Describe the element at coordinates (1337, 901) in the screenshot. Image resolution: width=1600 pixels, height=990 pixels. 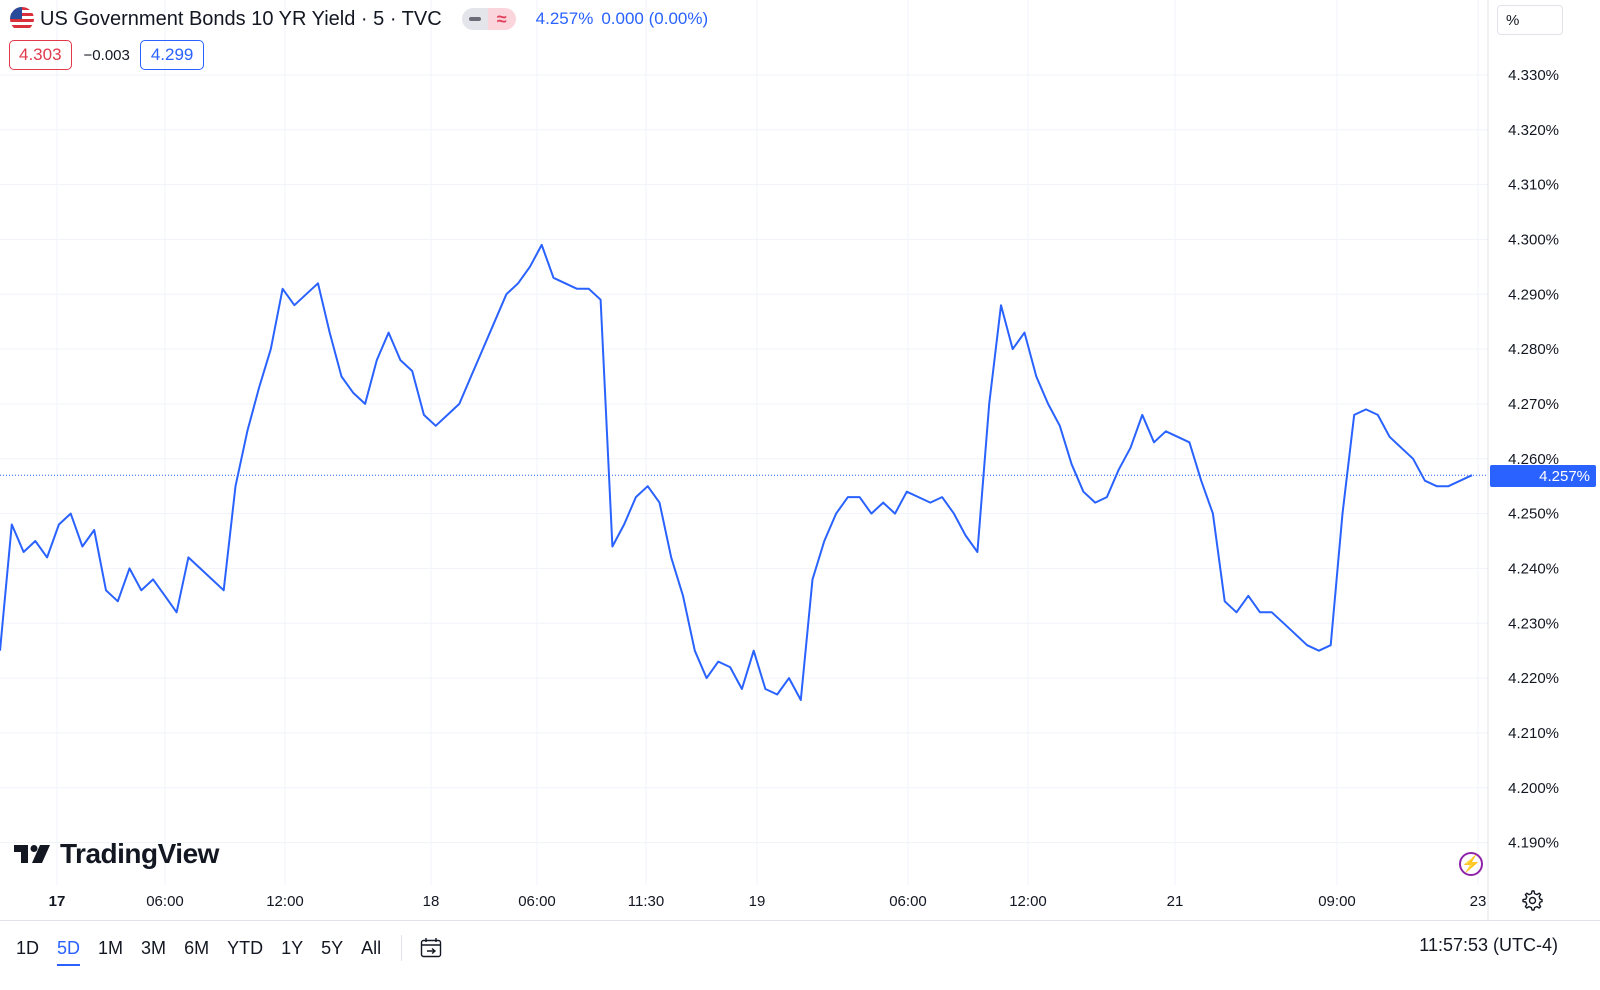
I see `x-tick-label: 09:00` at that location.